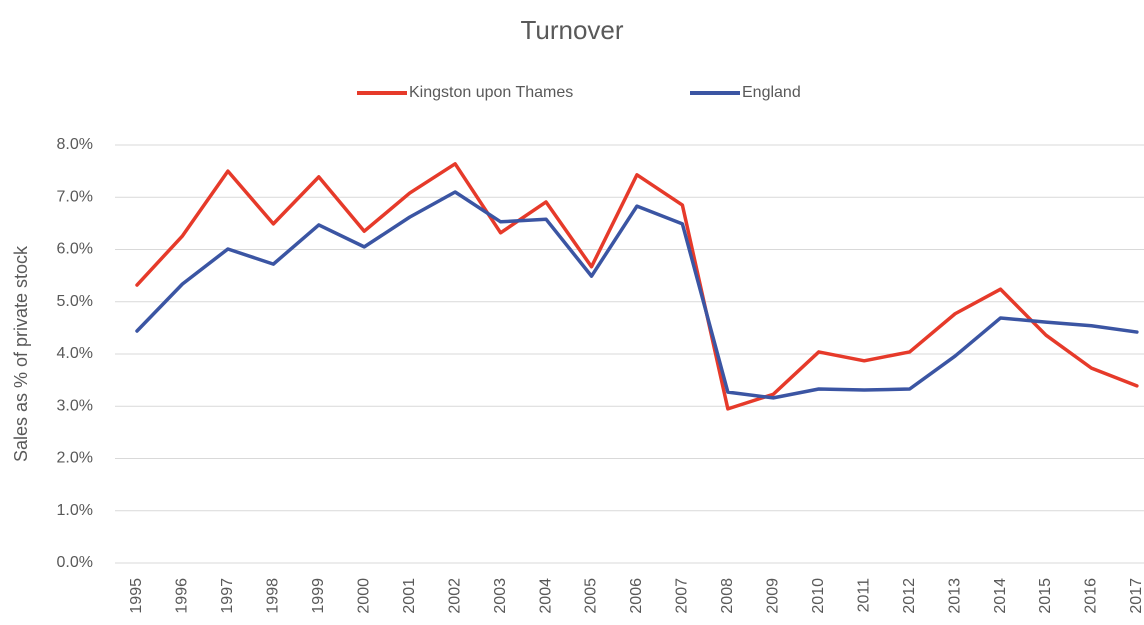 The image size is (1144, 625). I want to click on y-axis-label: Sales as % of private stock, so click(21, 353).